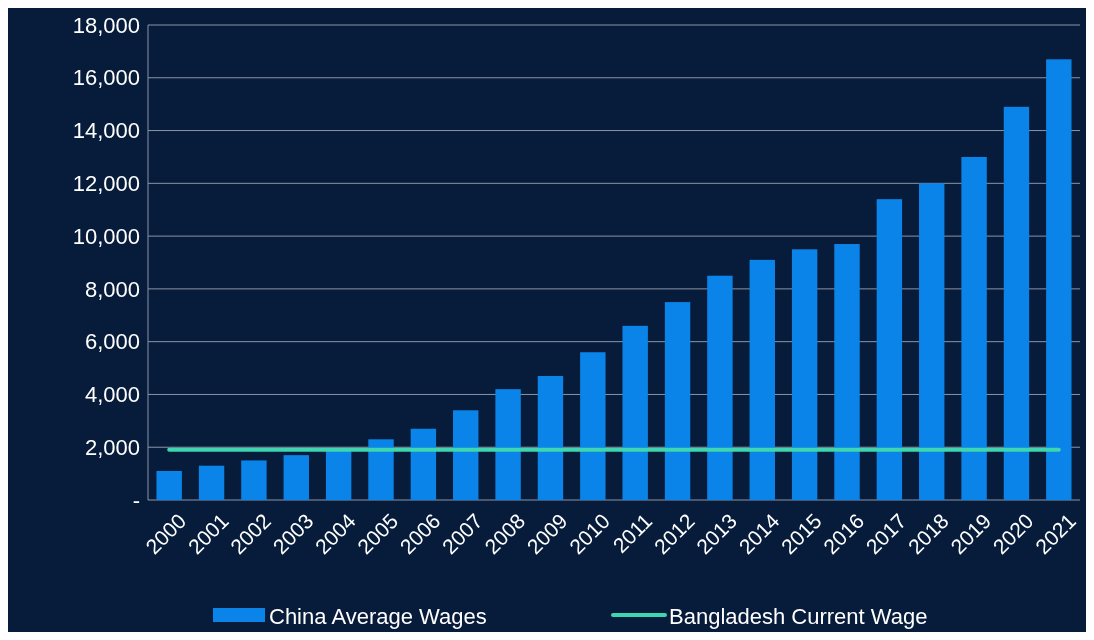  I want to click on y-tick-label: 16,000, so click(106, 78).